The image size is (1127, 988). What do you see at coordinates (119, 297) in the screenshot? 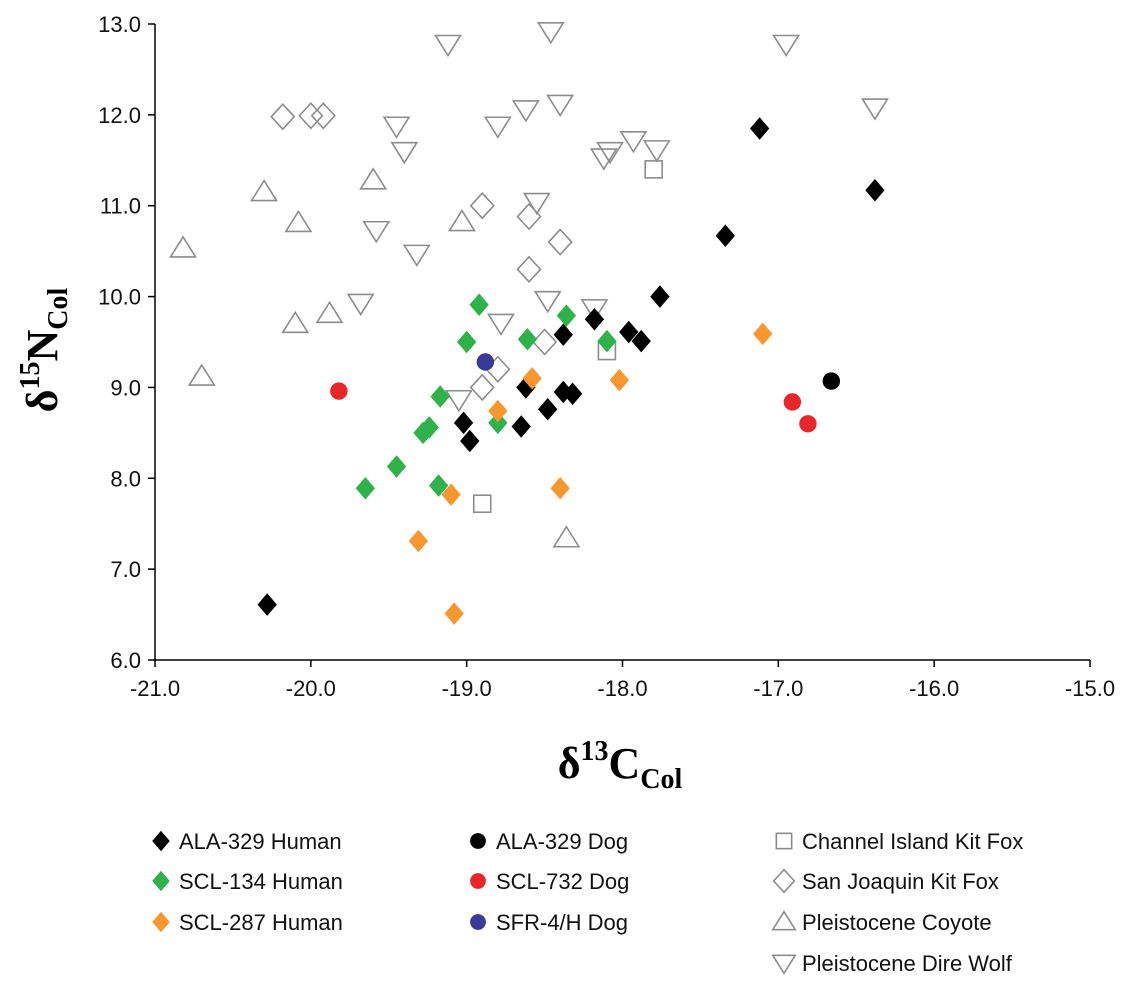
I see `y-tick-label: 10.0` at bounding box center [119, 297].